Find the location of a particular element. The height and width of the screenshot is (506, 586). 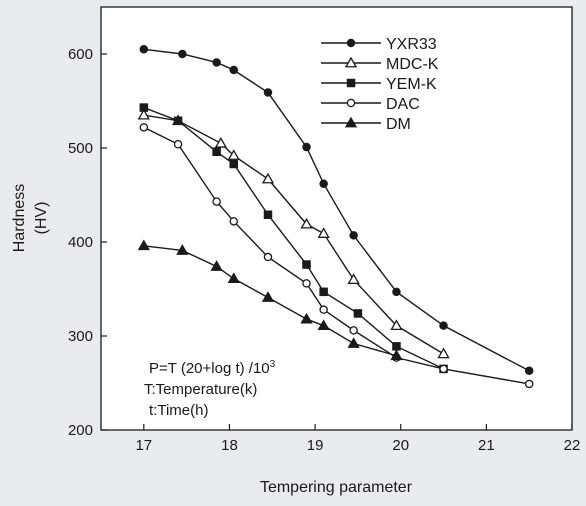

legend-item: DAC is located at coordinates (370, 104).